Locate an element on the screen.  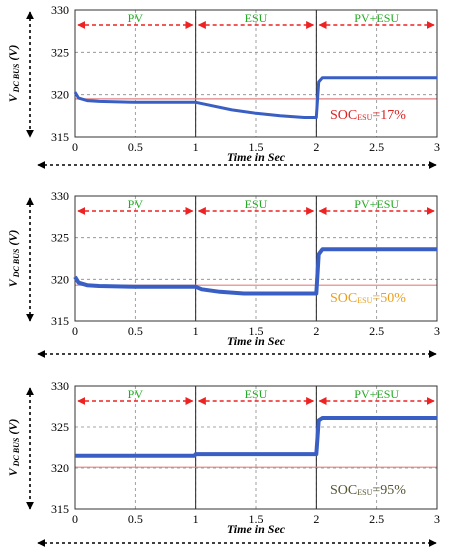
soc-annotation: SOCESU=17% is located at coordinates (368, 115).